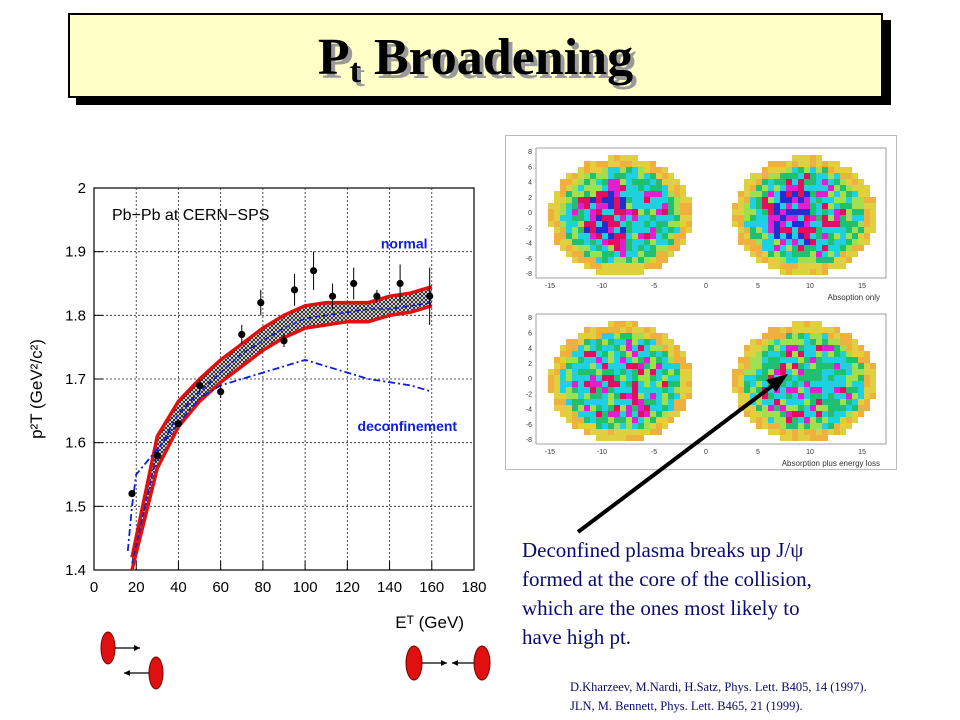  What do you see at coordinates (94, 587) in the screenshot?
I see `x-tick-label: 0` at bounding box center [94, 587].